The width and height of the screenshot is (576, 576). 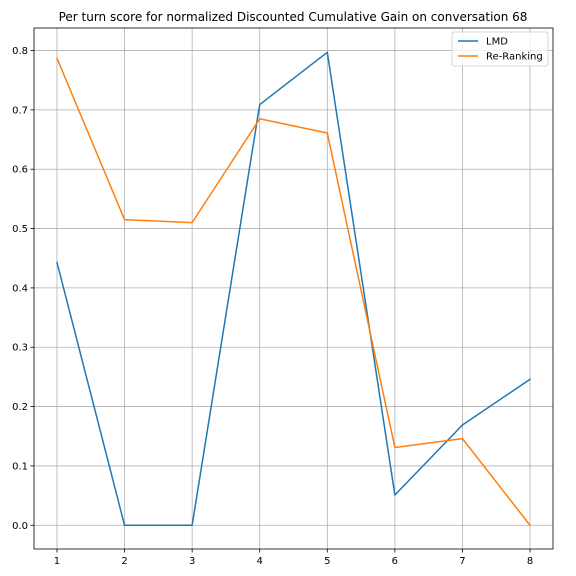 I want to click on y-axis: 0.0 0.1 0.2 0.3 0.4 0.5 0.6 0.7 0.8, so click(x=23, y=289).